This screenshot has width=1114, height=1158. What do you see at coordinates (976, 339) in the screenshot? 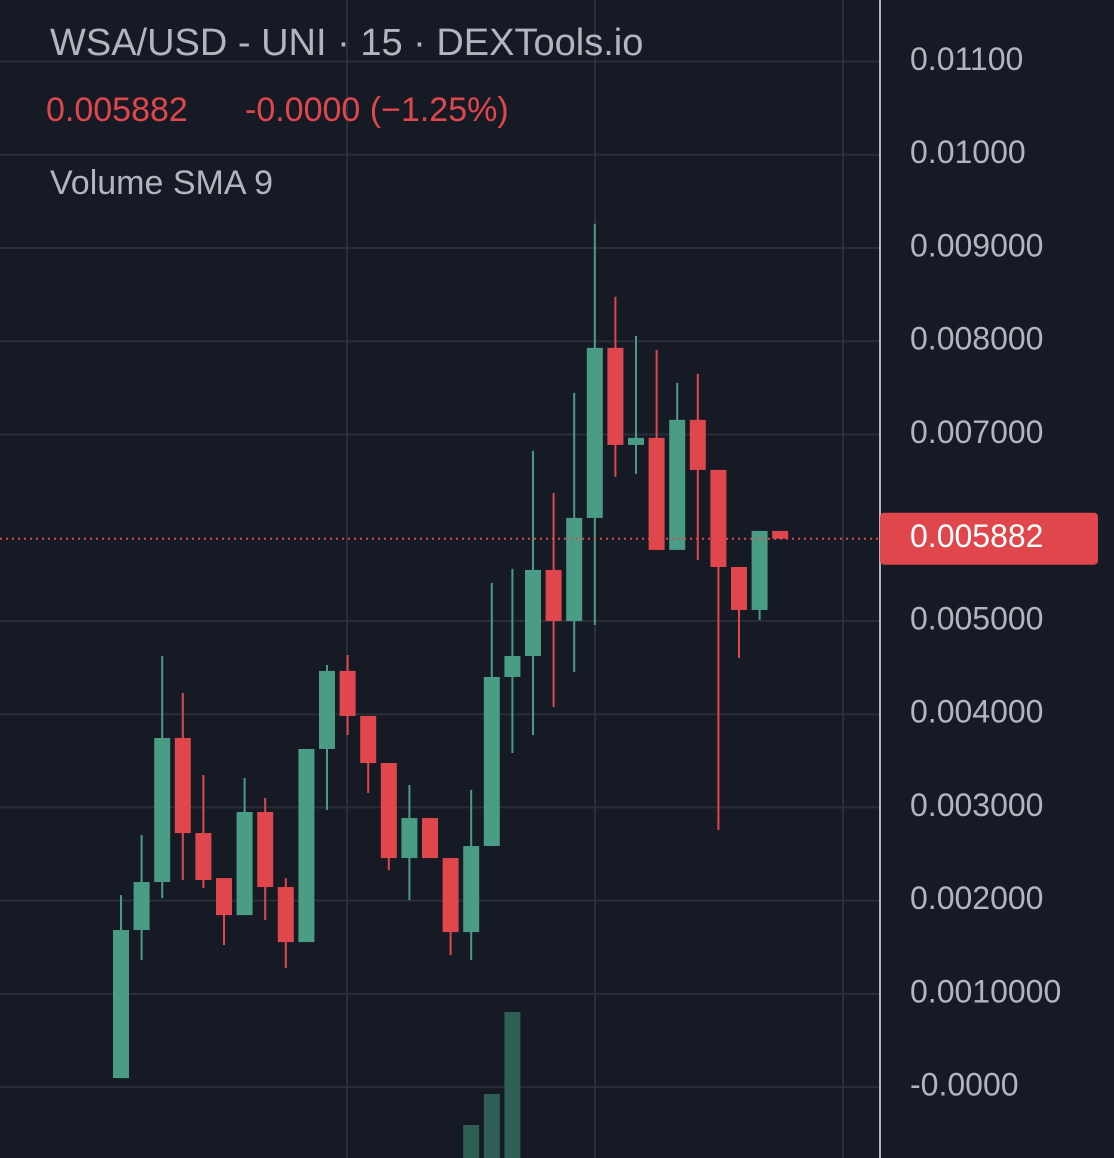
I see `y-tick-label: 0.008000` at bounding box center [976, 339].